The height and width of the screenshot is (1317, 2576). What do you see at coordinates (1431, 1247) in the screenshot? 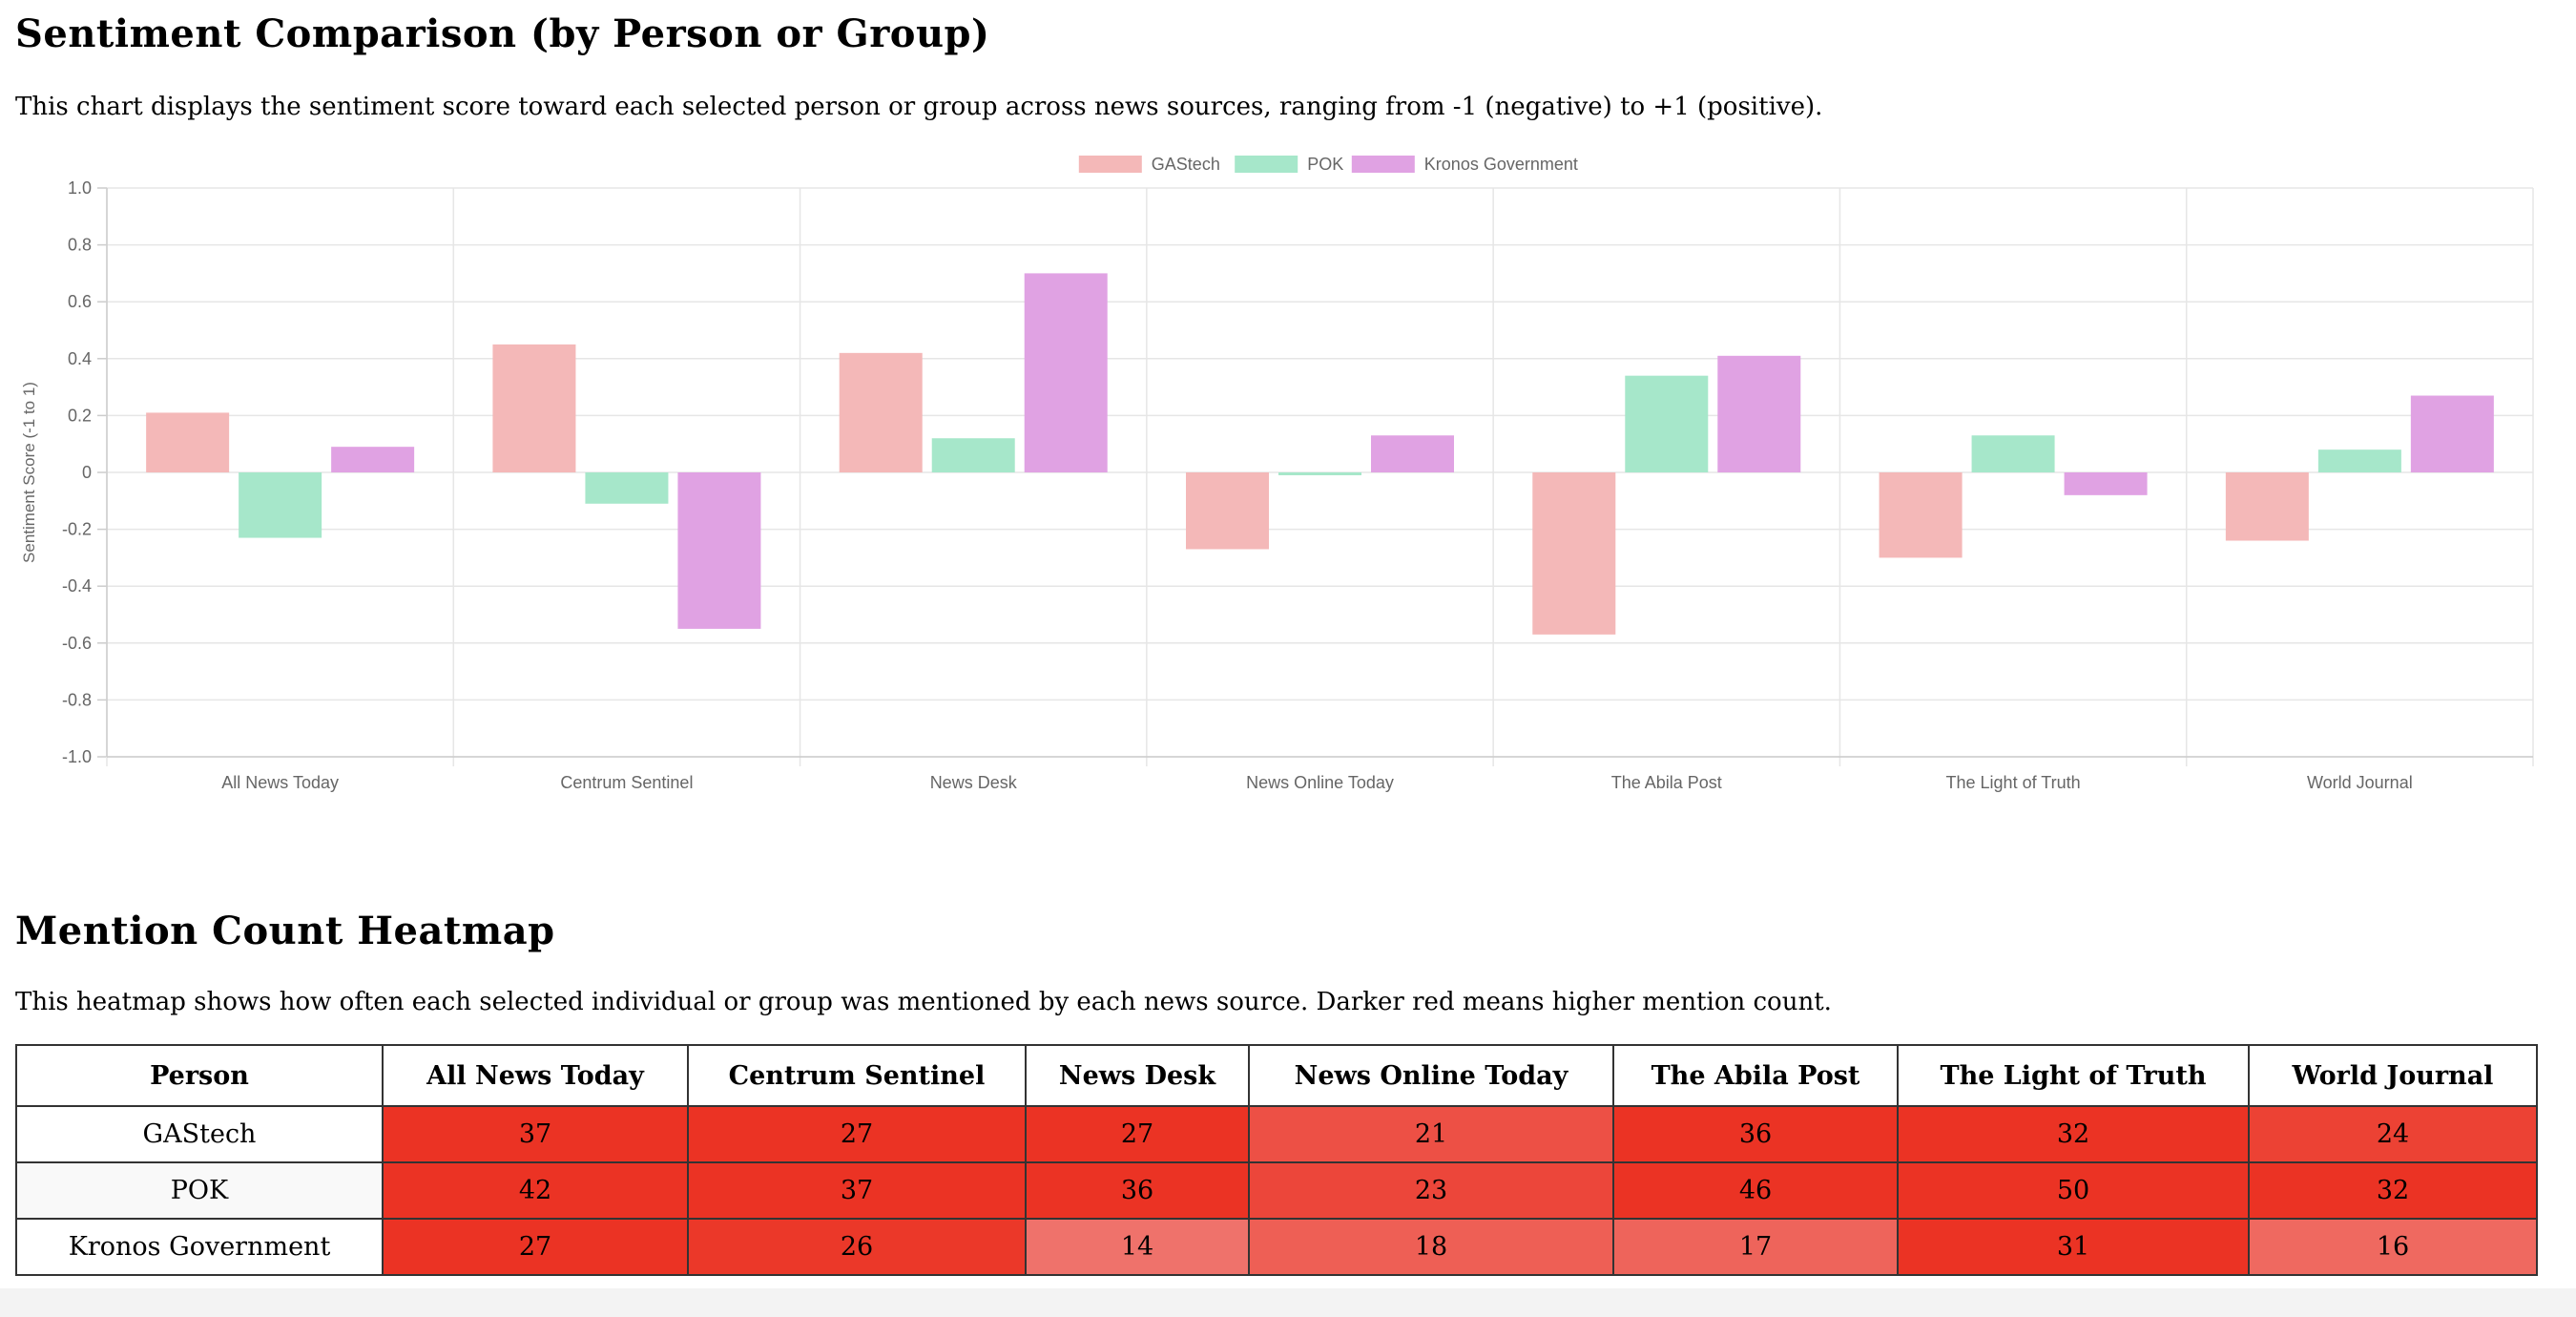
I see `heatmap-cell: 18` at bounding box center [1431, 1247].